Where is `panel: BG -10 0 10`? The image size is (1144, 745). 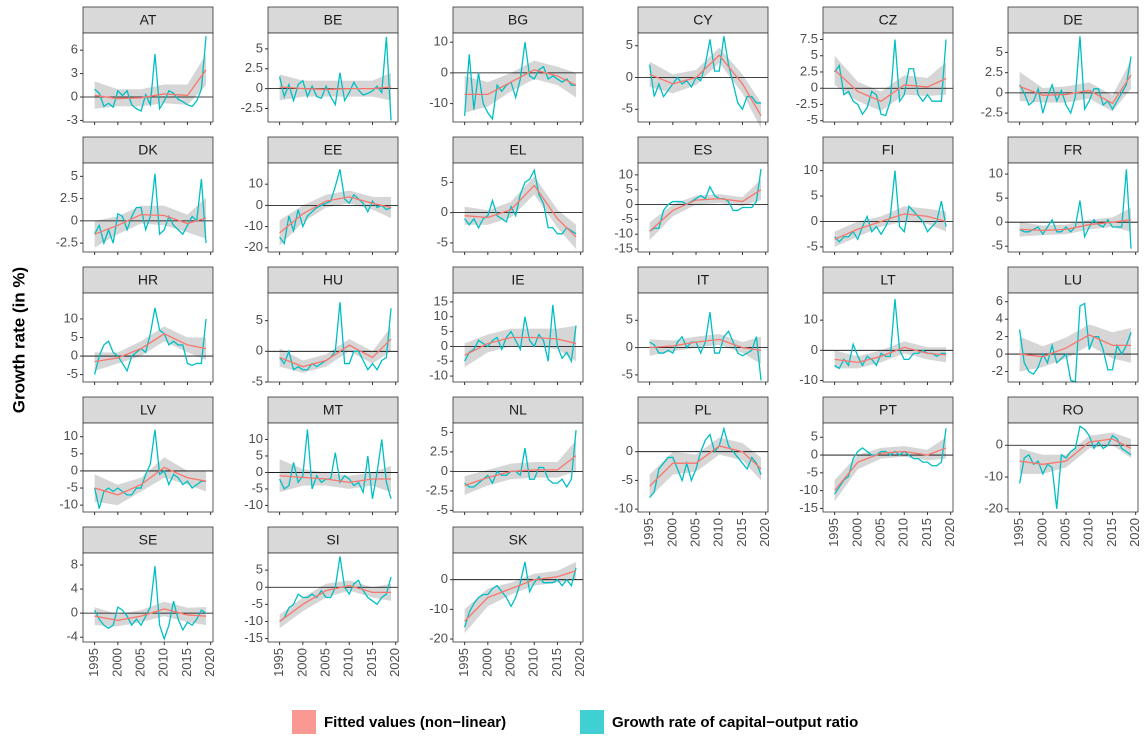
panel: BG -10 0 10 is located at coordinates (506, 65).